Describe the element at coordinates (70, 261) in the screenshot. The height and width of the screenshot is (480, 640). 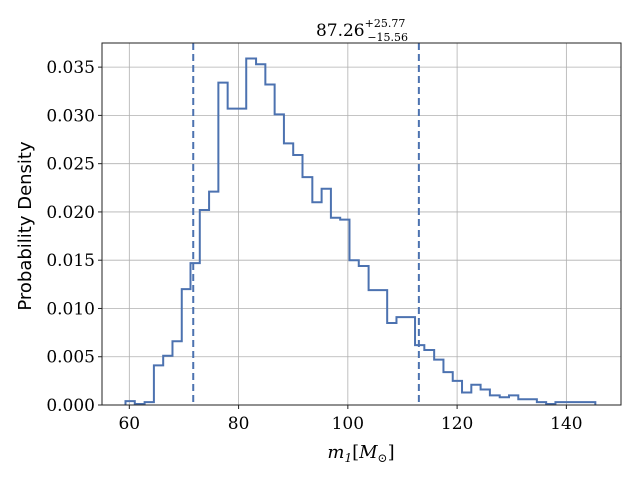
I see `y-tick-label: 0.015` at that location.